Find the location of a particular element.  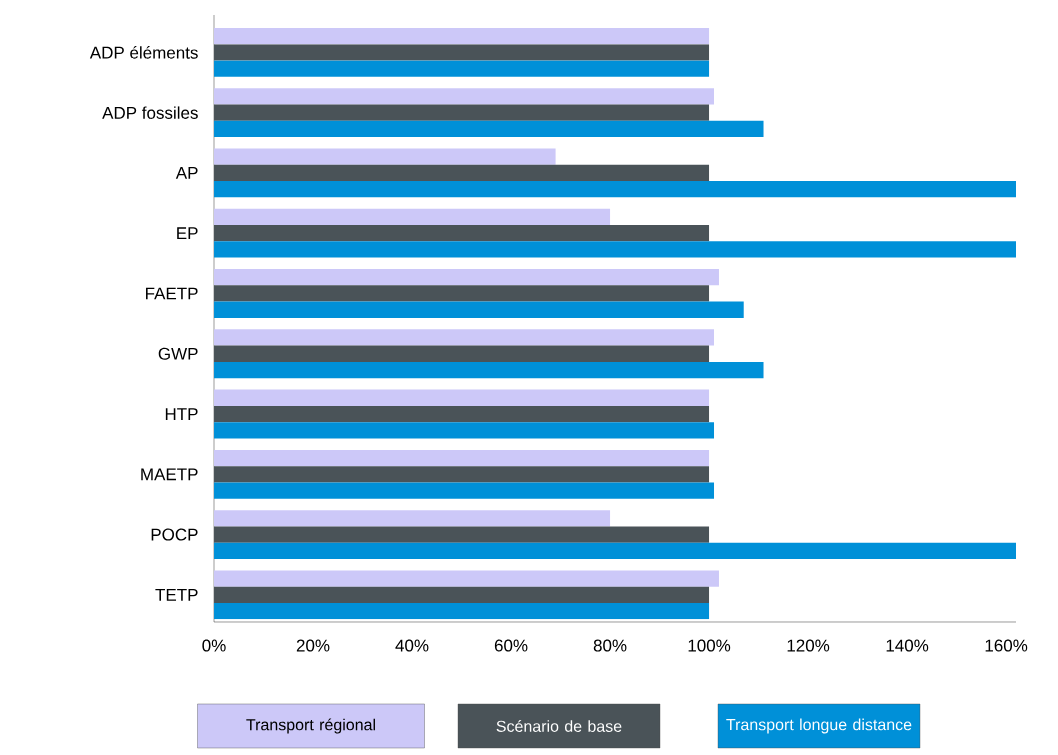

x-tick-label: 40% is located at coordinates (412, 645).